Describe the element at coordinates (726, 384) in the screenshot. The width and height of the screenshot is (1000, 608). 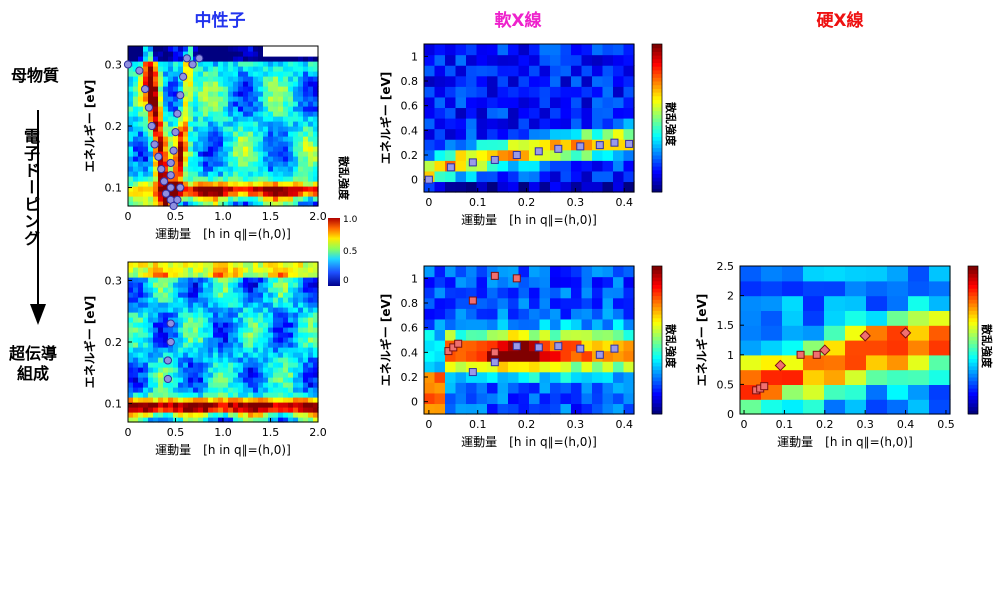
I see `y-tick-label: 0.5` at that location.